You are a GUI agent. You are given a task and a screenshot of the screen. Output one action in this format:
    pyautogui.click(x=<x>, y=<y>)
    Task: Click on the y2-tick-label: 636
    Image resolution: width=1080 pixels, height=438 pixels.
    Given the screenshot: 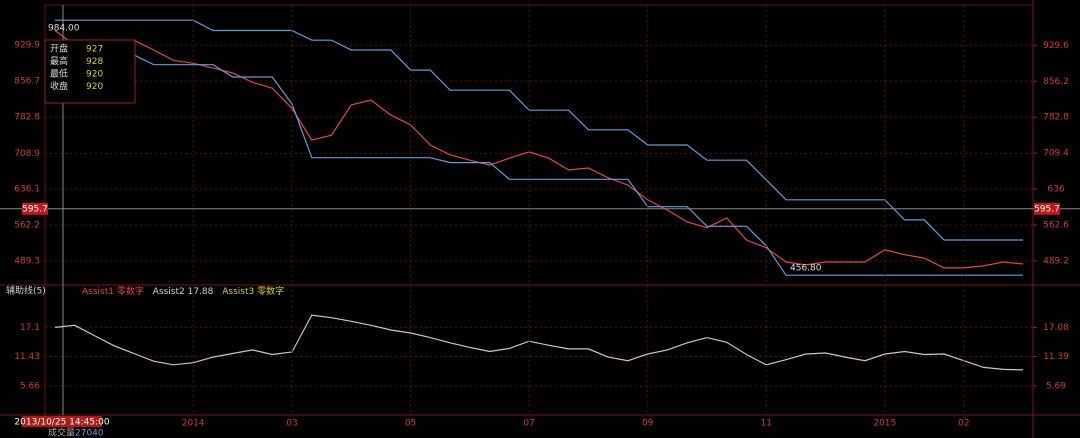 What is the action you would take?
    pyautogui.click(x=1055, y=190)
    